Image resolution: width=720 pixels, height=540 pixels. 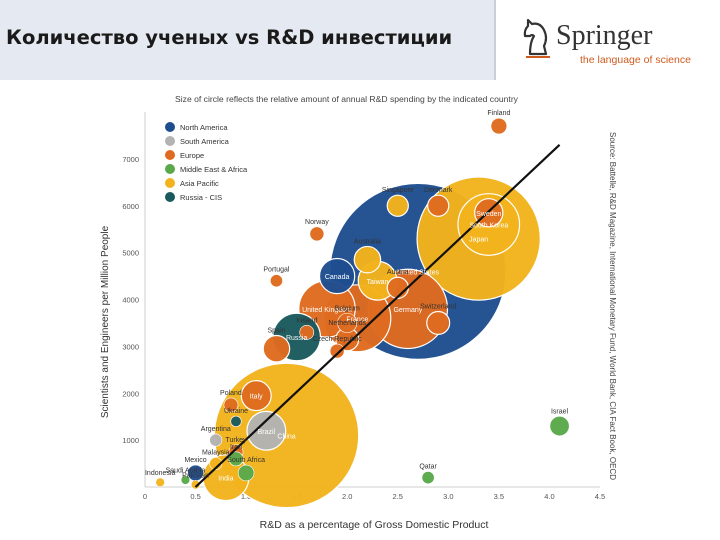 What do you see at coordinates (276, 281) in the screenshot?
I see `bubble-portugal` at bounding box center [276, 281].